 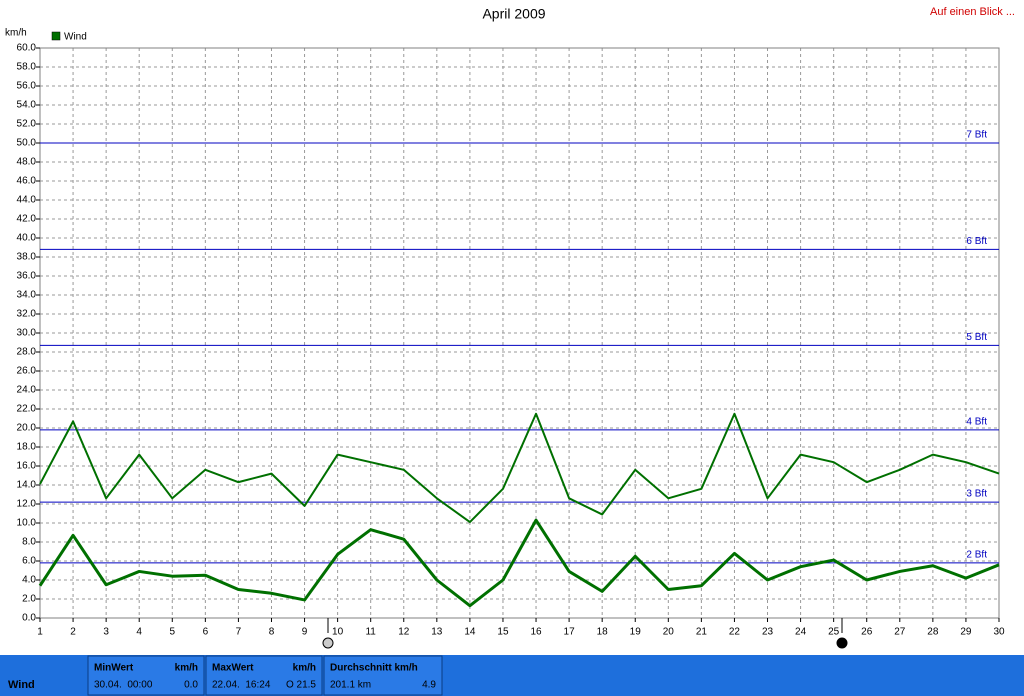 I want to click on x-tick-label: 27, so click(x=900, y=632).